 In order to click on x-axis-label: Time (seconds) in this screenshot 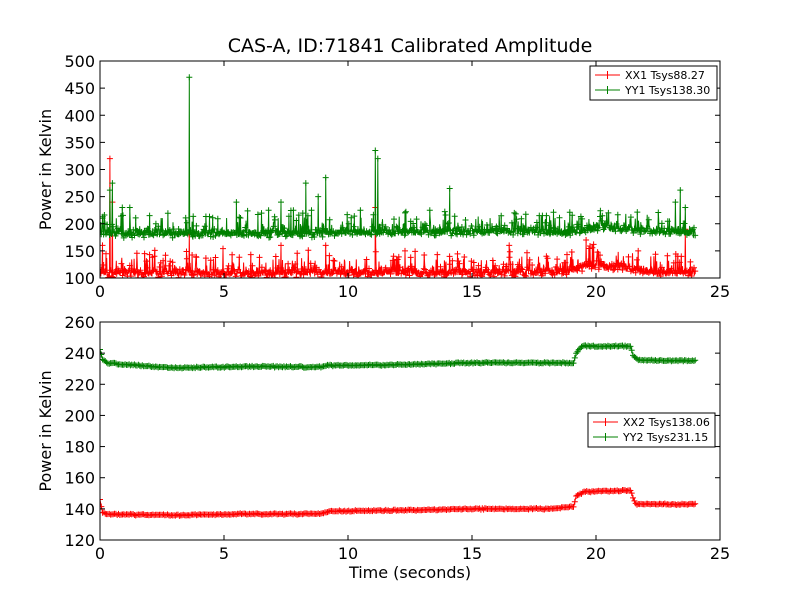, I will do `click(409, 572)`.